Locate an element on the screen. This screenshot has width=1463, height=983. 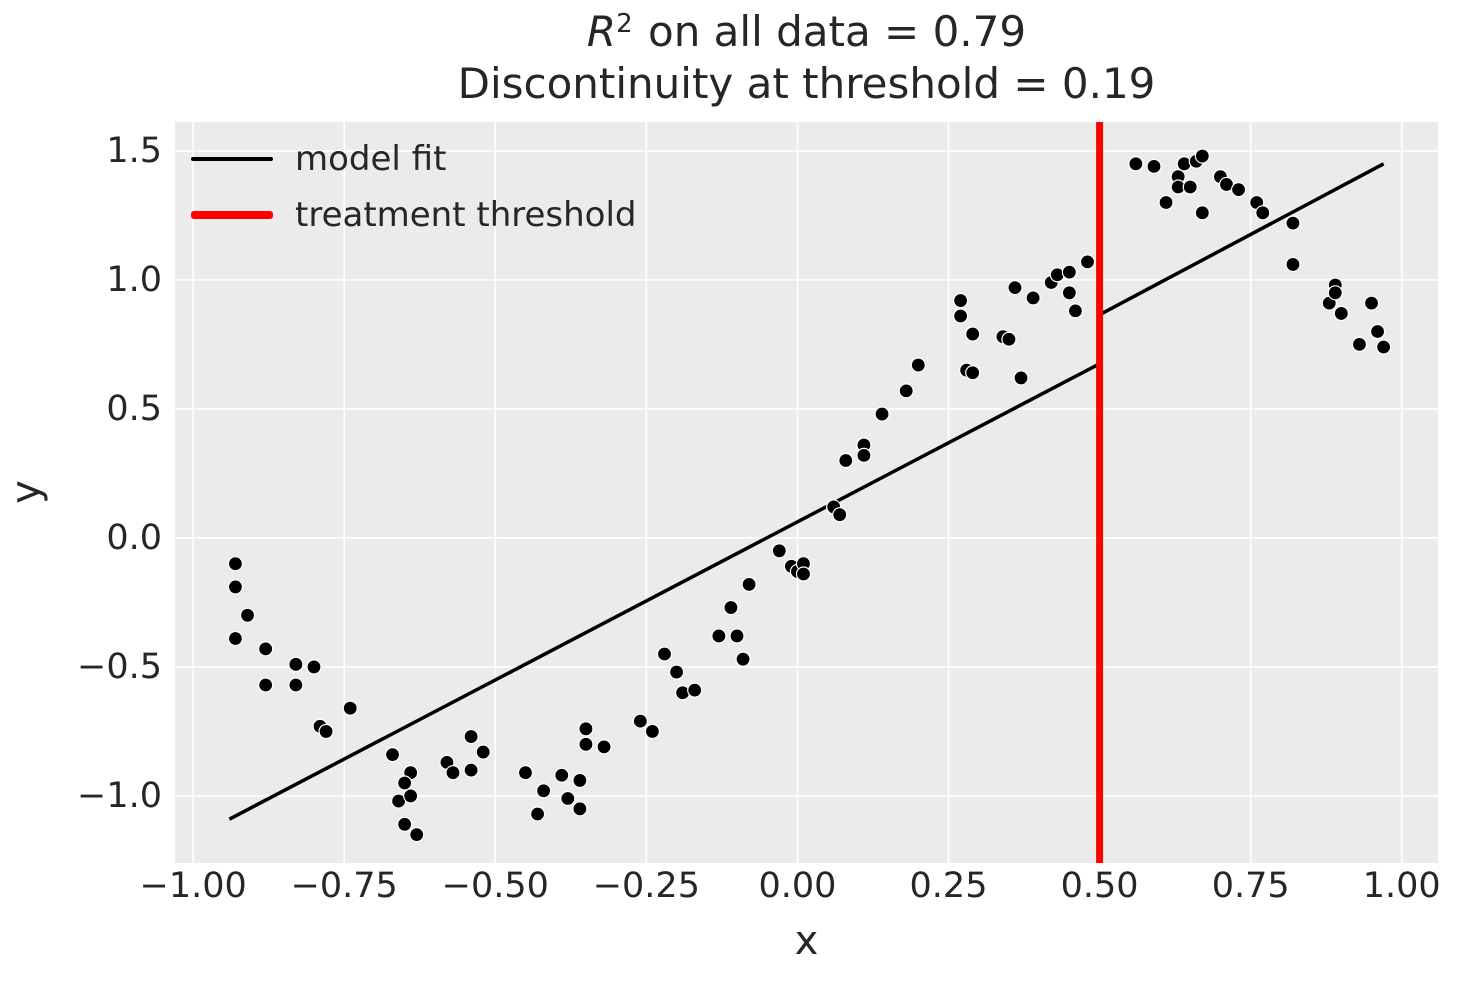
x-tick-label: −0.50 is located at coordinates (495, 886).